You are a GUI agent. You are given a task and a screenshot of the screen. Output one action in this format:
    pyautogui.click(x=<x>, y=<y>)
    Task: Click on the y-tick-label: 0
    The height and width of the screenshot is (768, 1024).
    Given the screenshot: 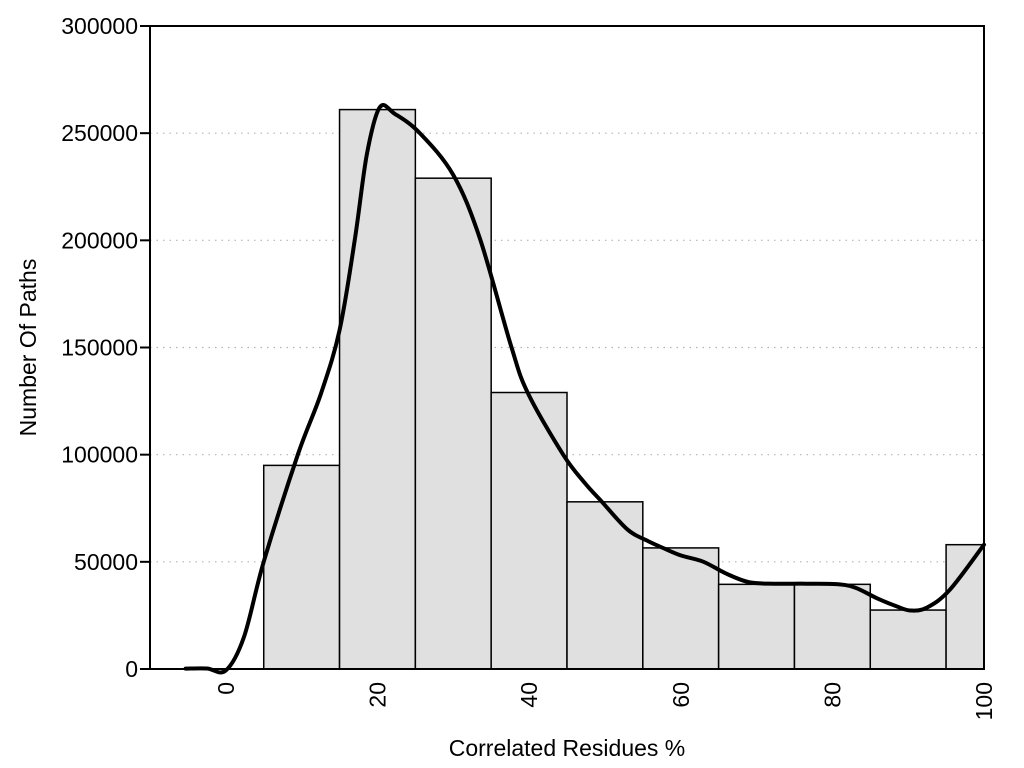 What is the action you would take?
    pyautogui.click(x=131, y=669)
    